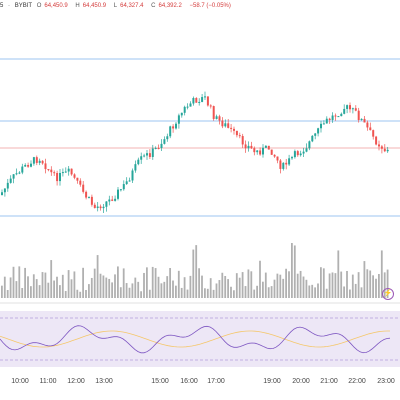 The width and height of the screenshot is (400, 400). I want to click on lightning-icon: ⚡, so click(388, 294).